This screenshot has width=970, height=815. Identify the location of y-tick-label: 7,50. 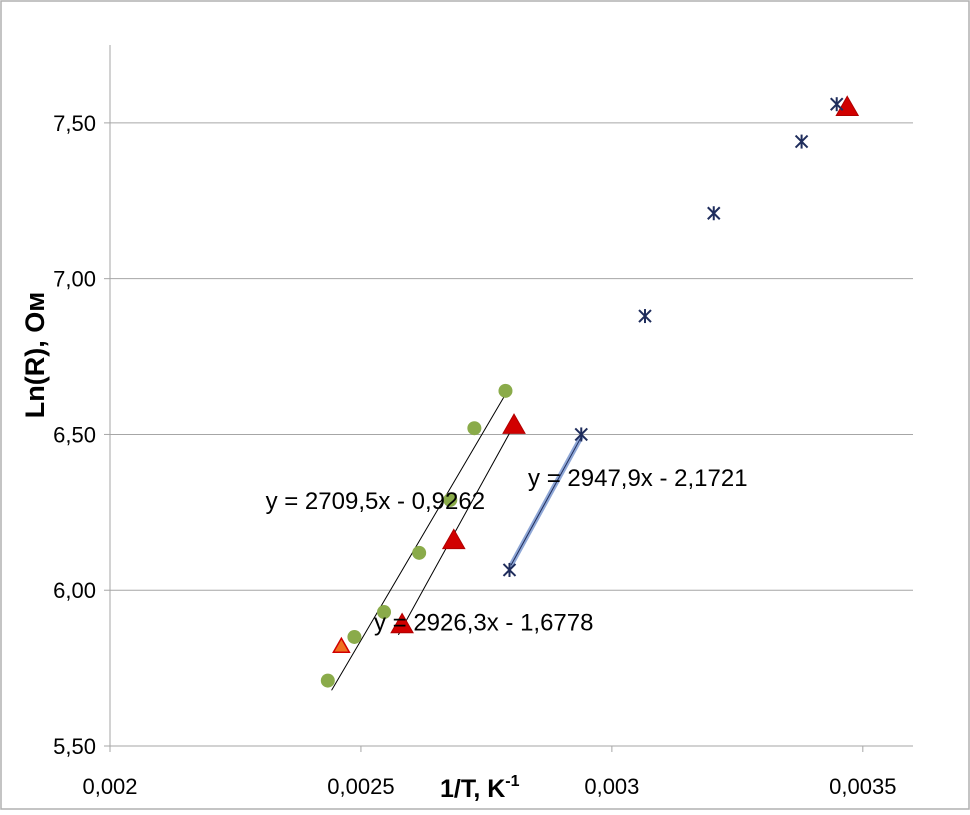
(74, 123).